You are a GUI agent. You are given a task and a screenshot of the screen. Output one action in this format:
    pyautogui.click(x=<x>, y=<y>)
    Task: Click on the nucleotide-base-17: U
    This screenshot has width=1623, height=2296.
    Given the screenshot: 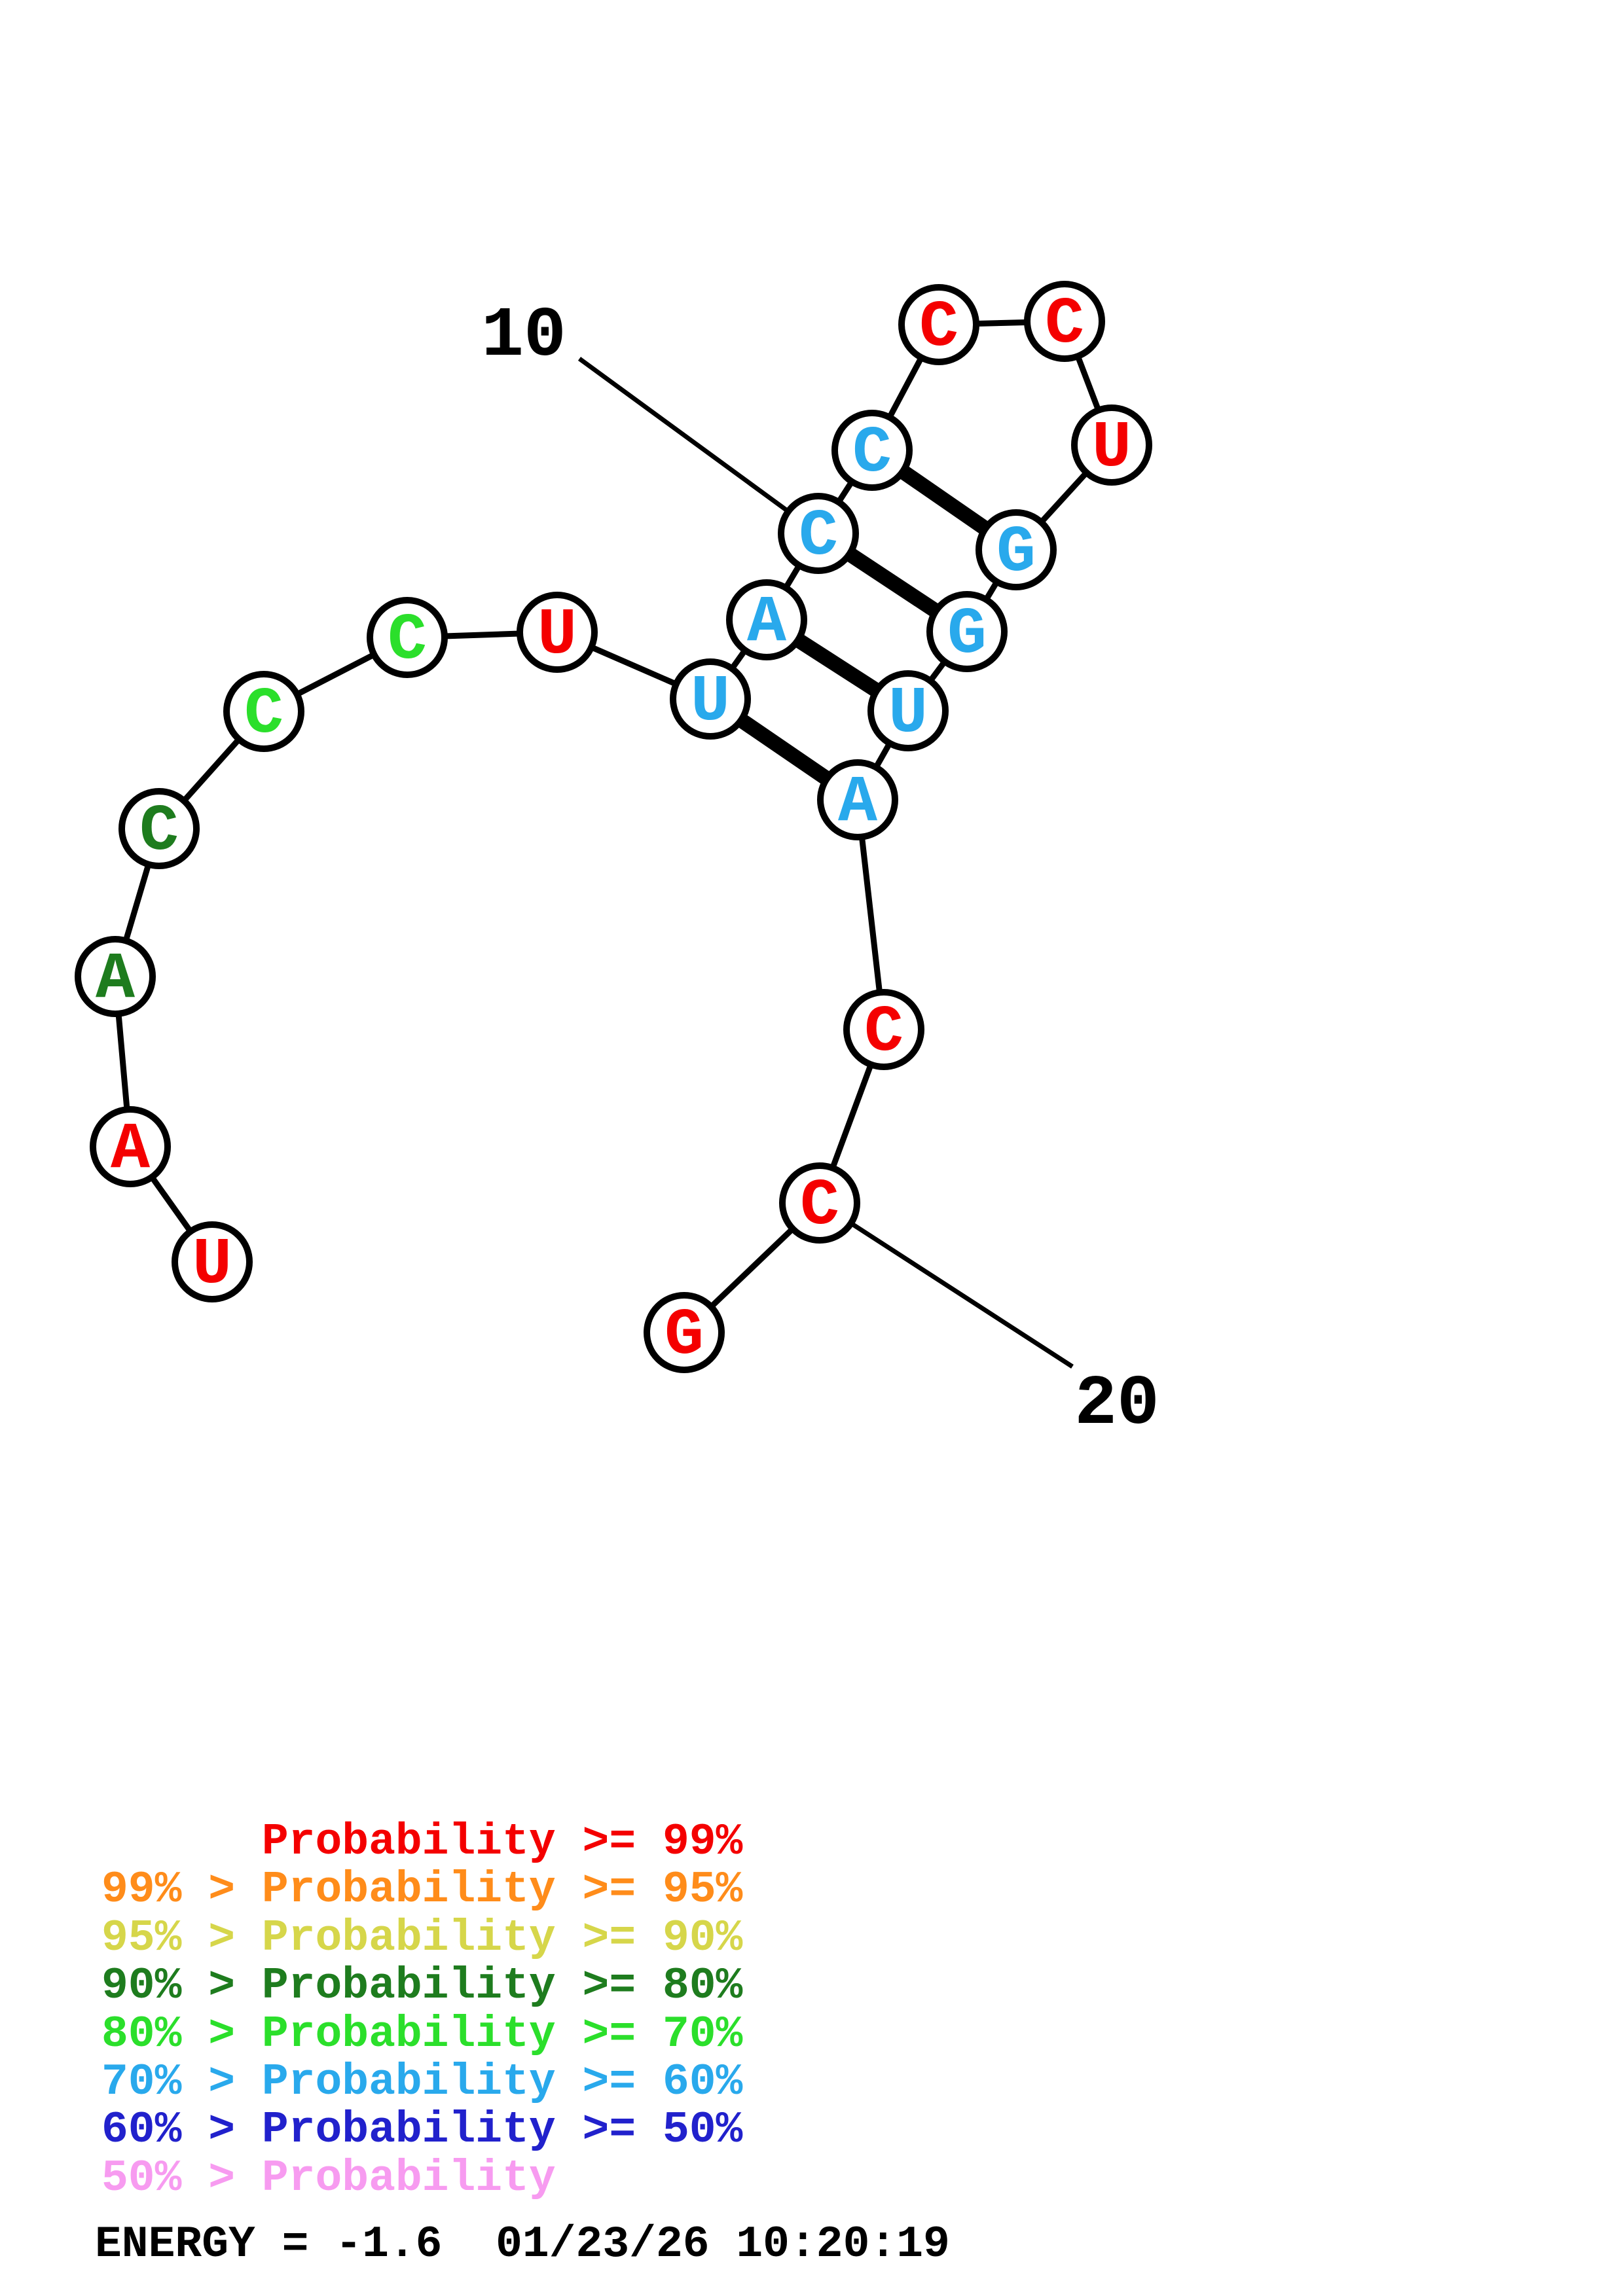 What is the action you would take?
    pyautogui.click(x=908, y=714)
    